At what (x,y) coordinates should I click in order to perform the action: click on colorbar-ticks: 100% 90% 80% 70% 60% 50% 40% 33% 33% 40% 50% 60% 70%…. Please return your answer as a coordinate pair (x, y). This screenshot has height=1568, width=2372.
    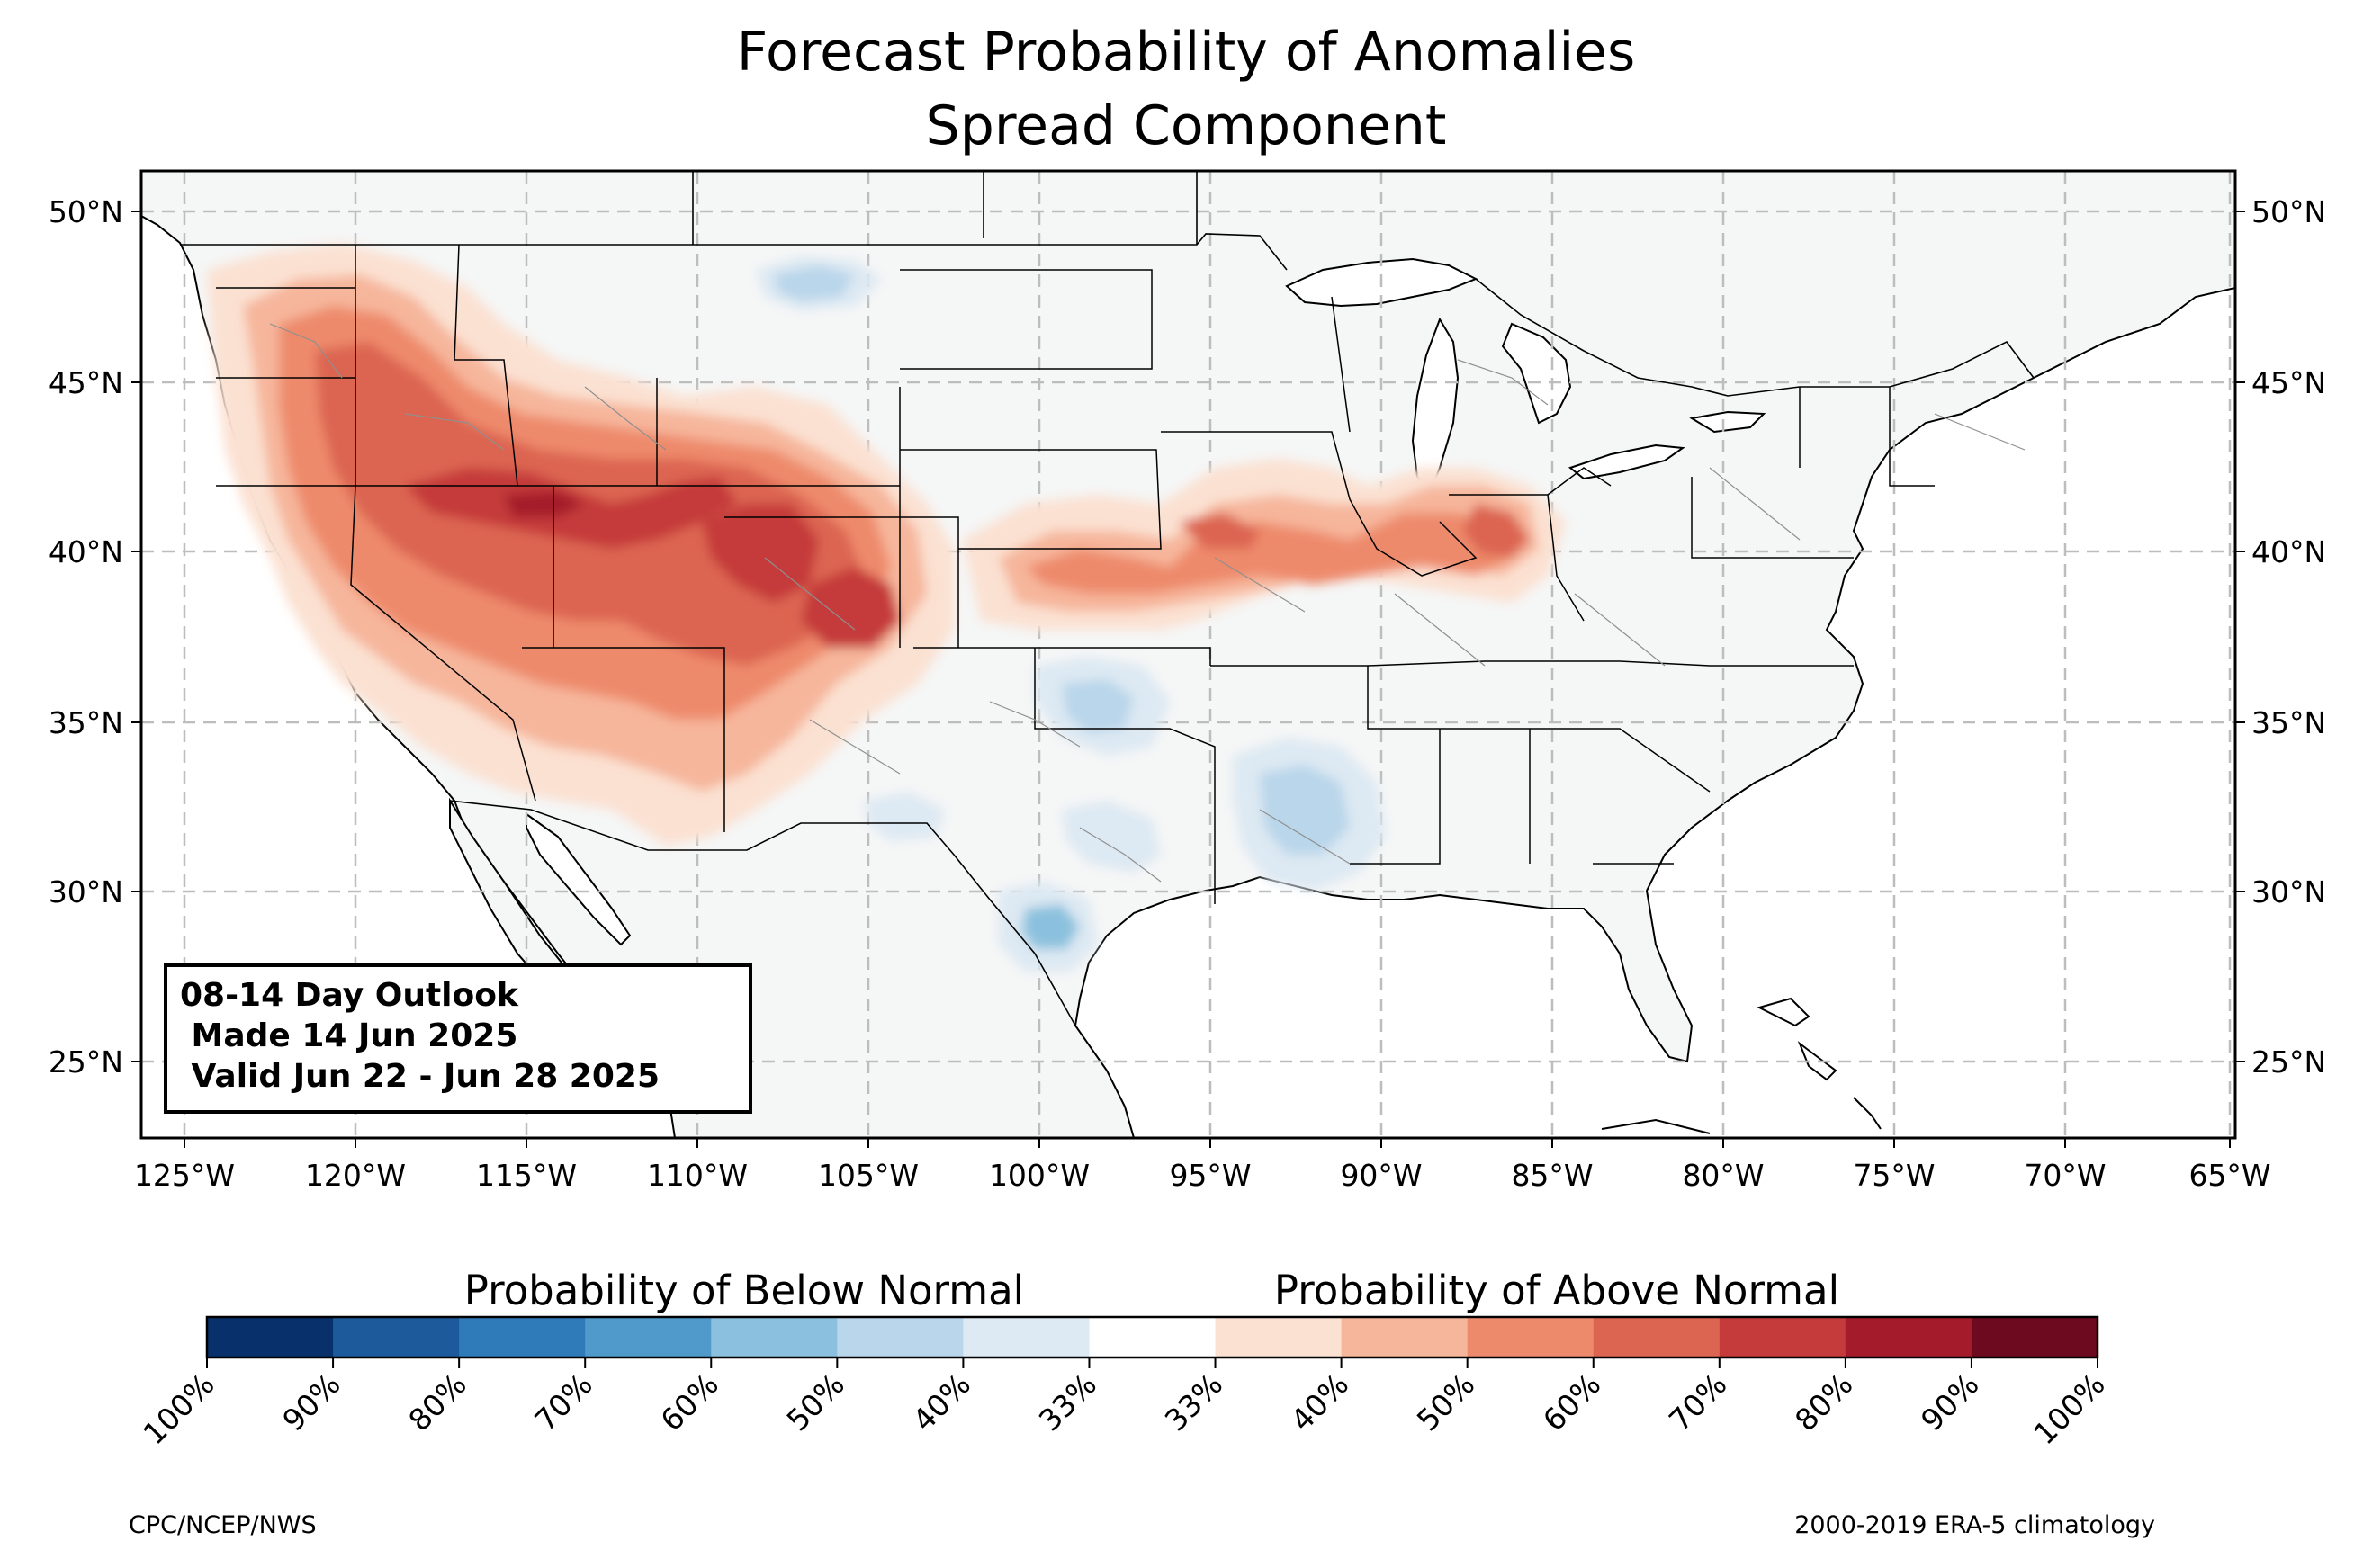
    Looking at the image, I should click on (1124, 1404).